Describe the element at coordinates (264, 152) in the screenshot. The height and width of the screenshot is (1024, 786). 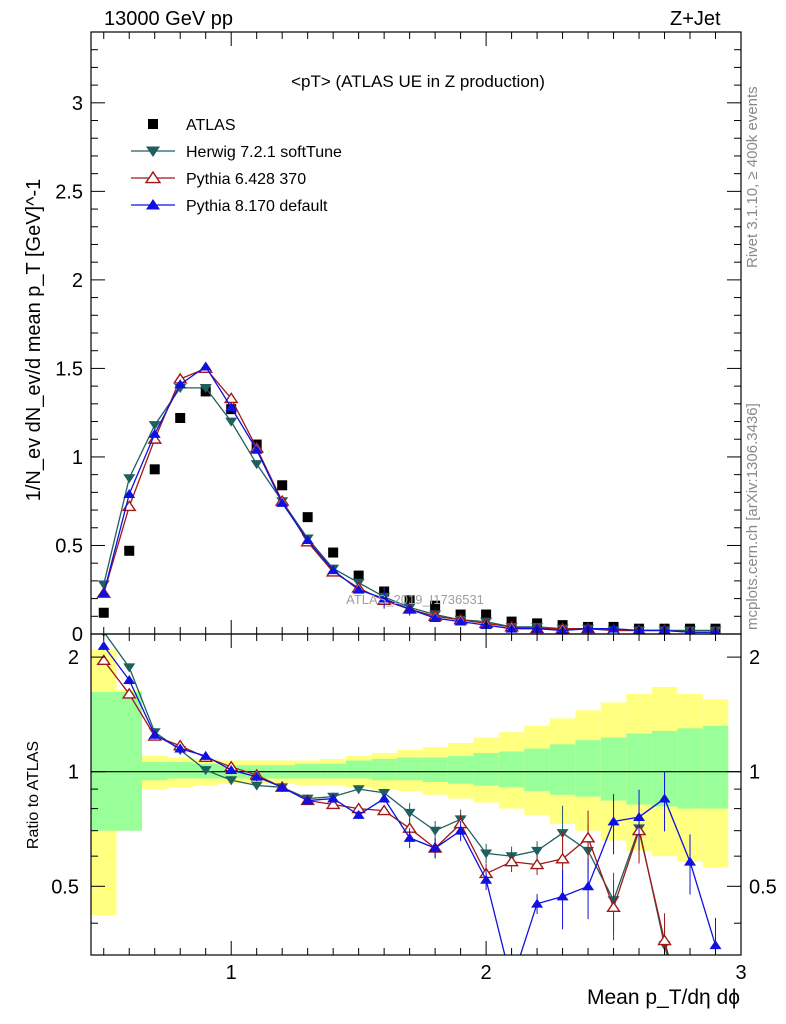
I see `legend-label: Herwig 7.2.1 softTune` at that location.